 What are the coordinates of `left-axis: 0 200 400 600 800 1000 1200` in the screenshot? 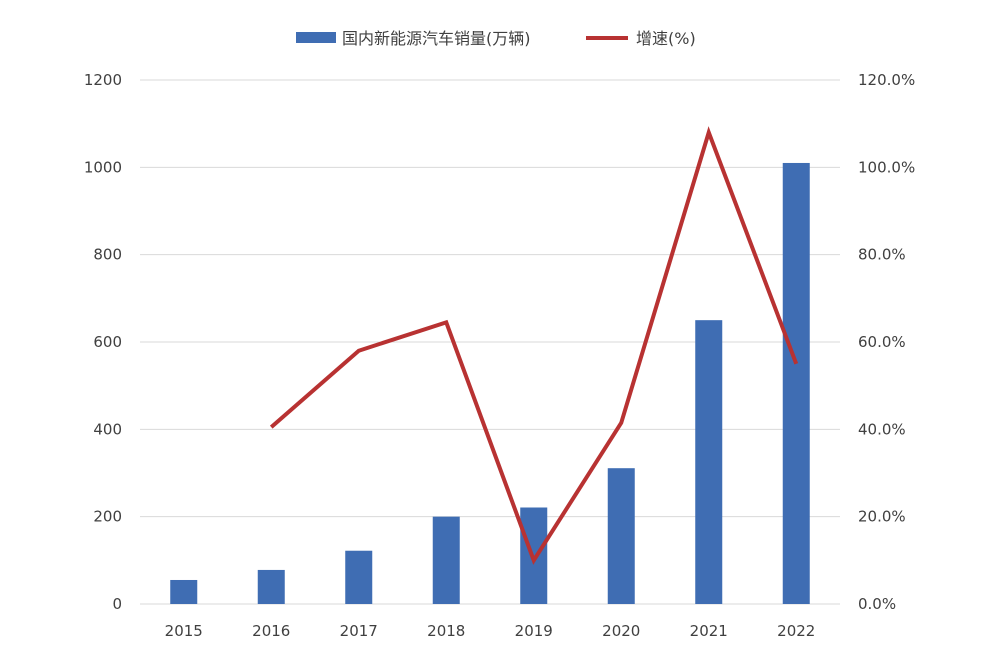 It's located at (103, 342).